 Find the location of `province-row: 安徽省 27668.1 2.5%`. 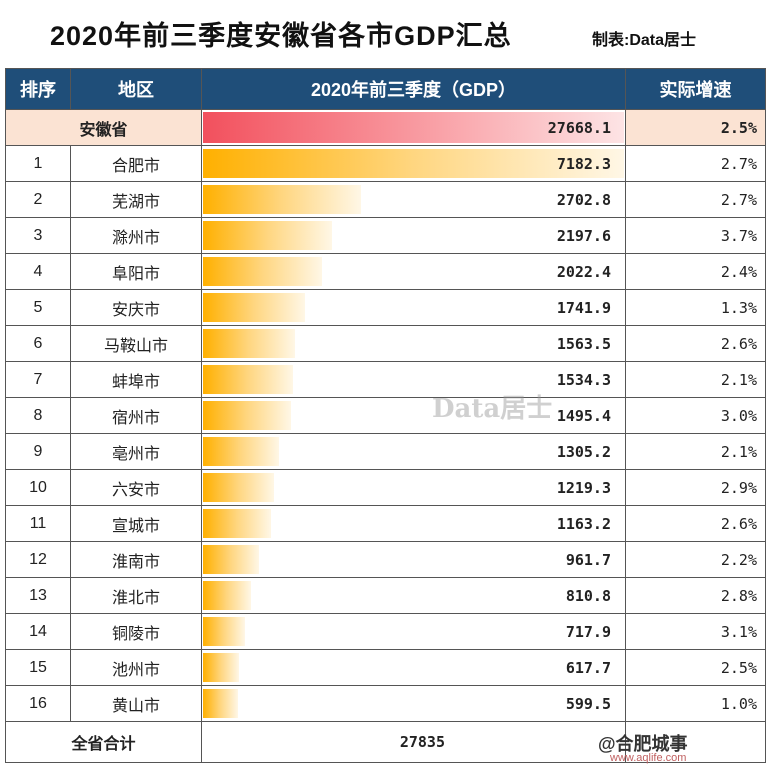

province-row: 安徽省 27668.1 2.5% is located at coordinates (385, 127).